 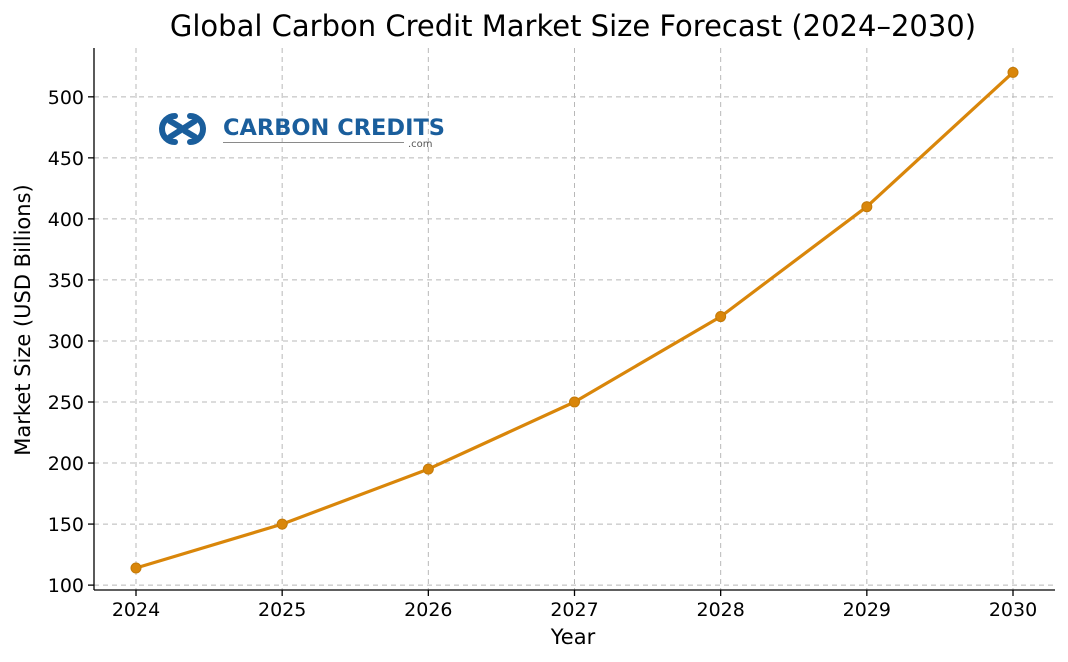 I want to click on y-tick-label: 350, so click(x=66, y=281).